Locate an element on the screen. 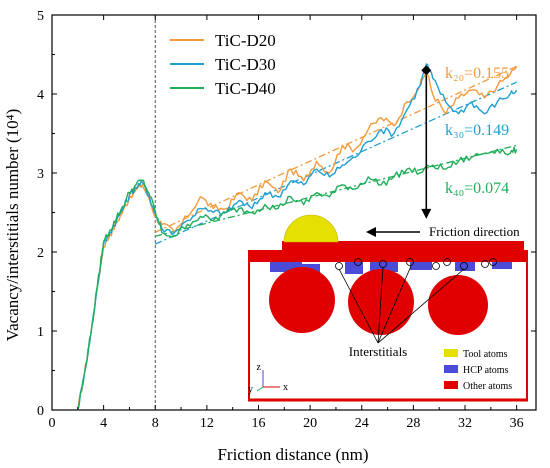 This screenshot has width=550, height=468. inset-legend-label: Other atoms is located at coordinates (487, 386).